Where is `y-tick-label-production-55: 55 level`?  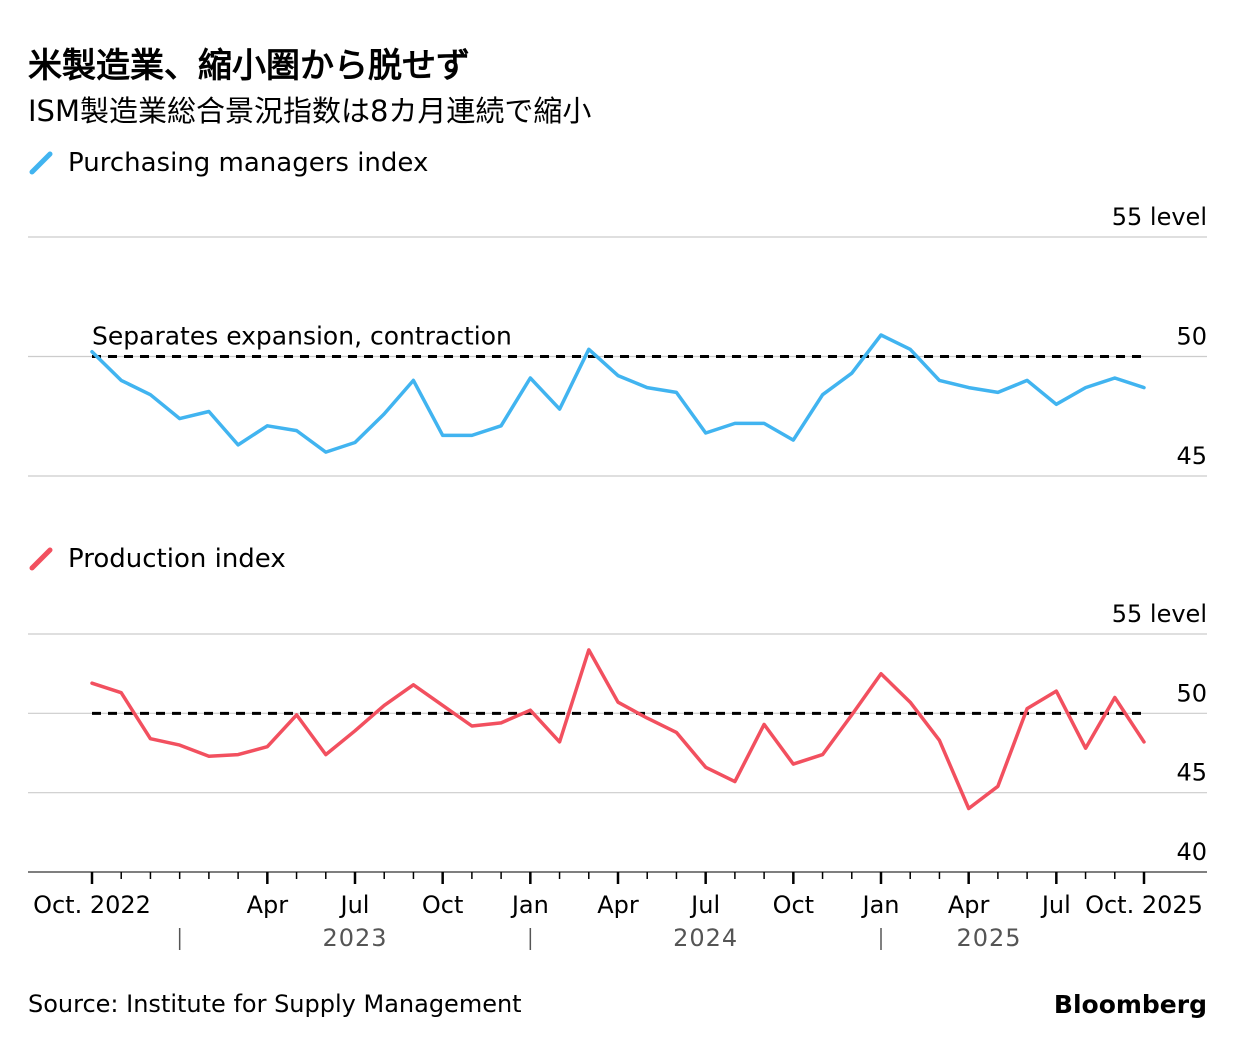 y-tick-label-production-55: 55 level is located at coordinates (1159, 614).